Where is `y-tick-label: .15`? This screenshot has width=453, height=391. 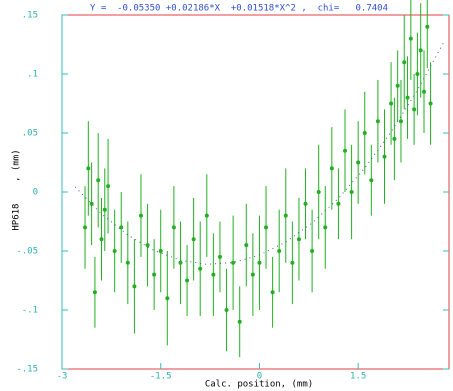 y-tick-label: .15 is located at coordinates (30, 16).